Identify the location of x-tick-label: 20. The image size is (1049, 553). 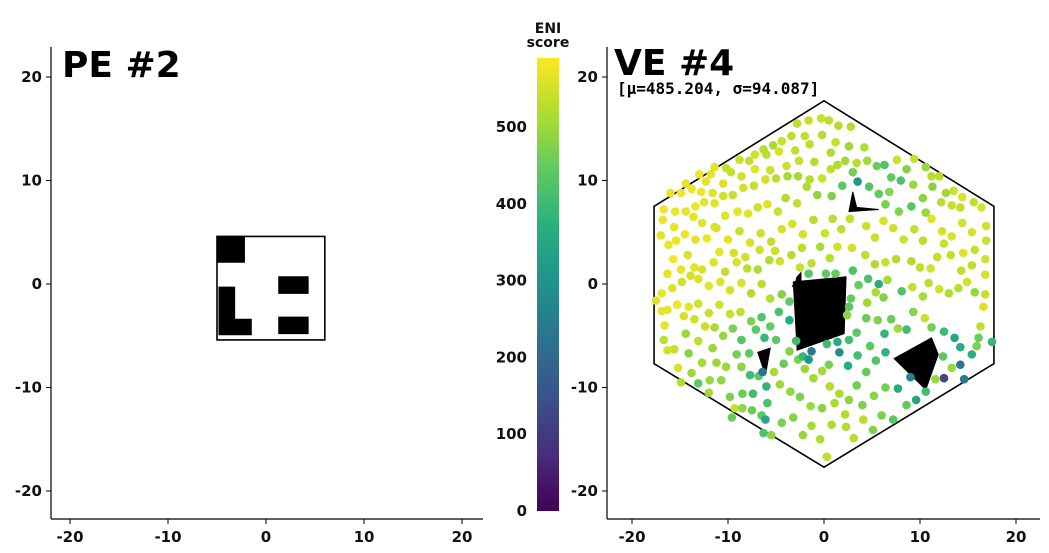
(1016, 537).